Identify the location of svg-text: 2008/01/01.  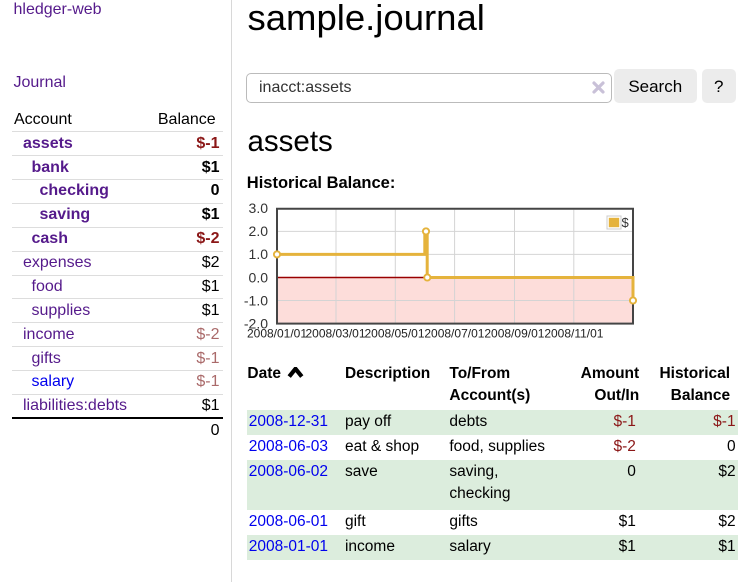
(277, 334).